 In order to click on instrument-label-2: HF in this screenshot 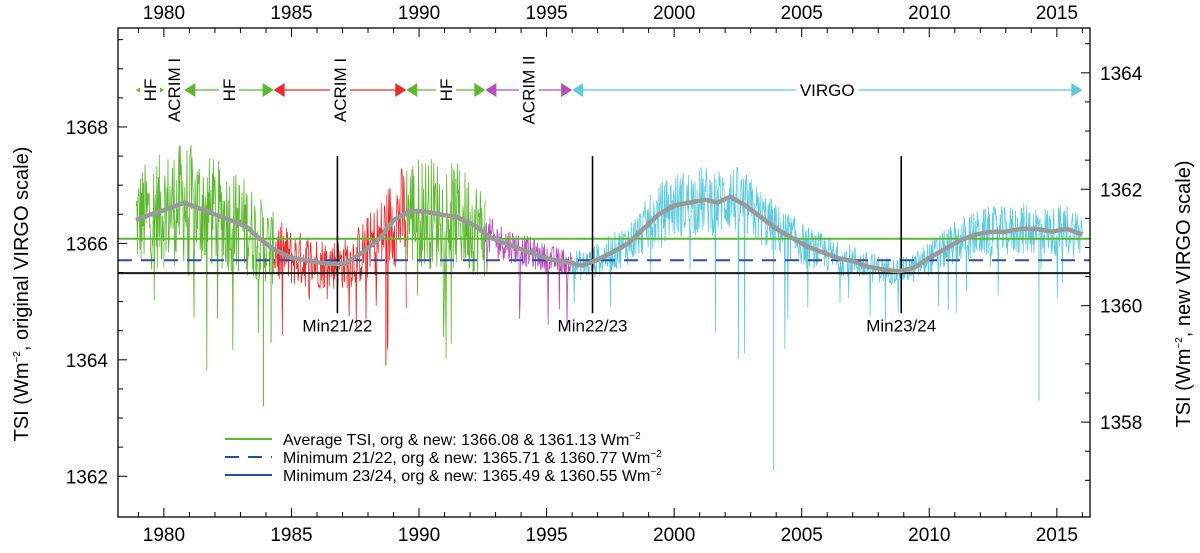, I will do `click(229, 90)`.